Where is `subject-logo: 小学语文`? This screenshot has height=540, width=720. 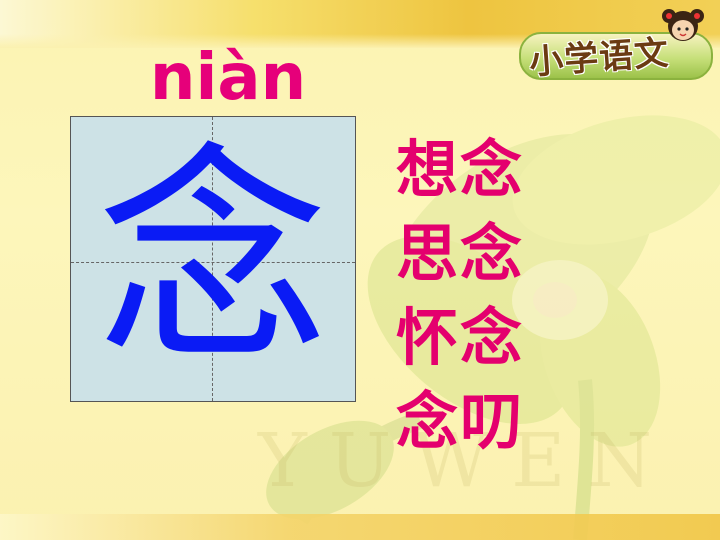
subject-logo: 小学语文 is located at coordinates (614, 44).